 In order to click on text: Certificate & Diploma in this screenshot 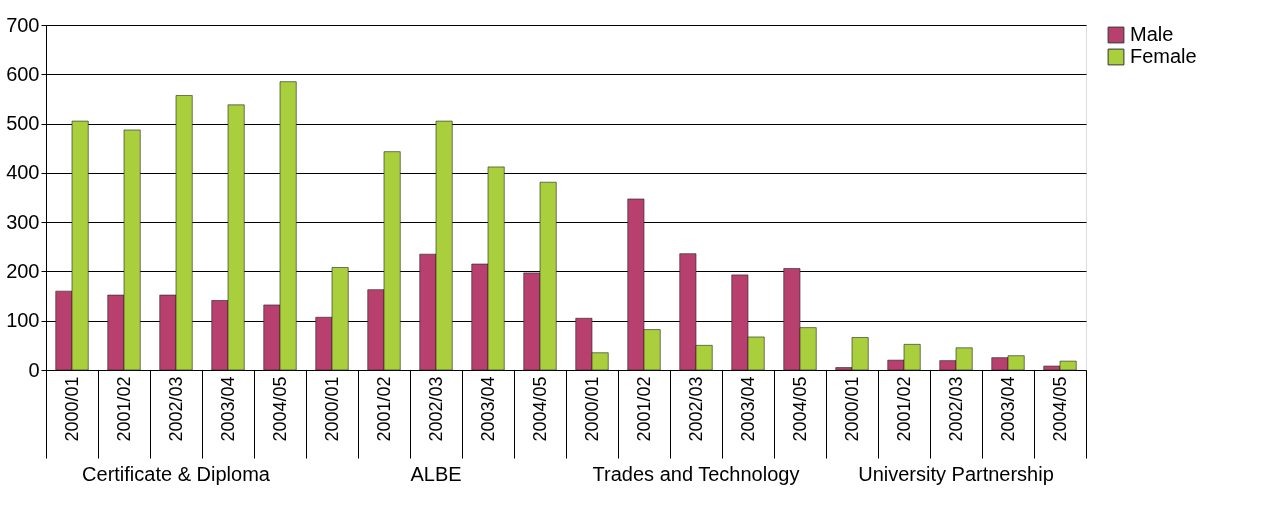, I will do `click(176, 474)`.